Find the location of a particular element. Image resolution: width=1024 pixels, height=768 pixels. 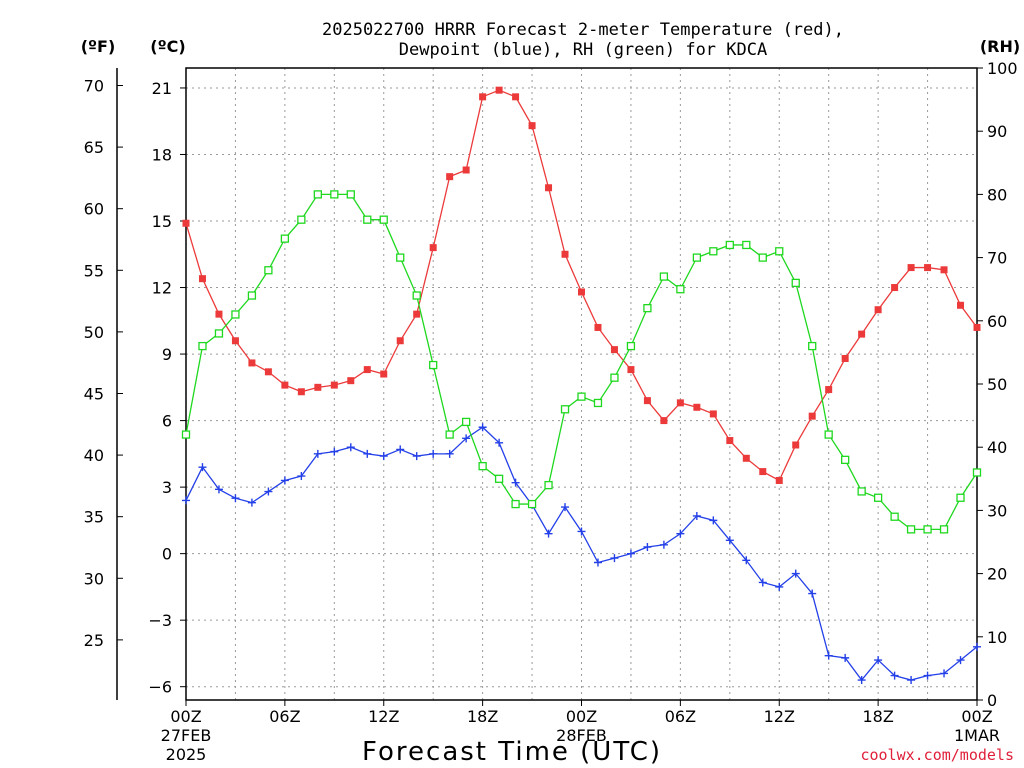

fahrenheit-tick-label: 50 is located at coordinates (94, 332).